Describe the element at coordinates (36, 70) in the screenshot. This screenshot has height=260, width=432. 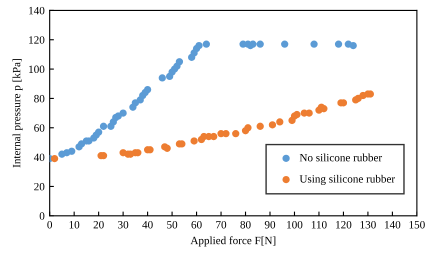
I see `y-tick-label: 100` at that location.